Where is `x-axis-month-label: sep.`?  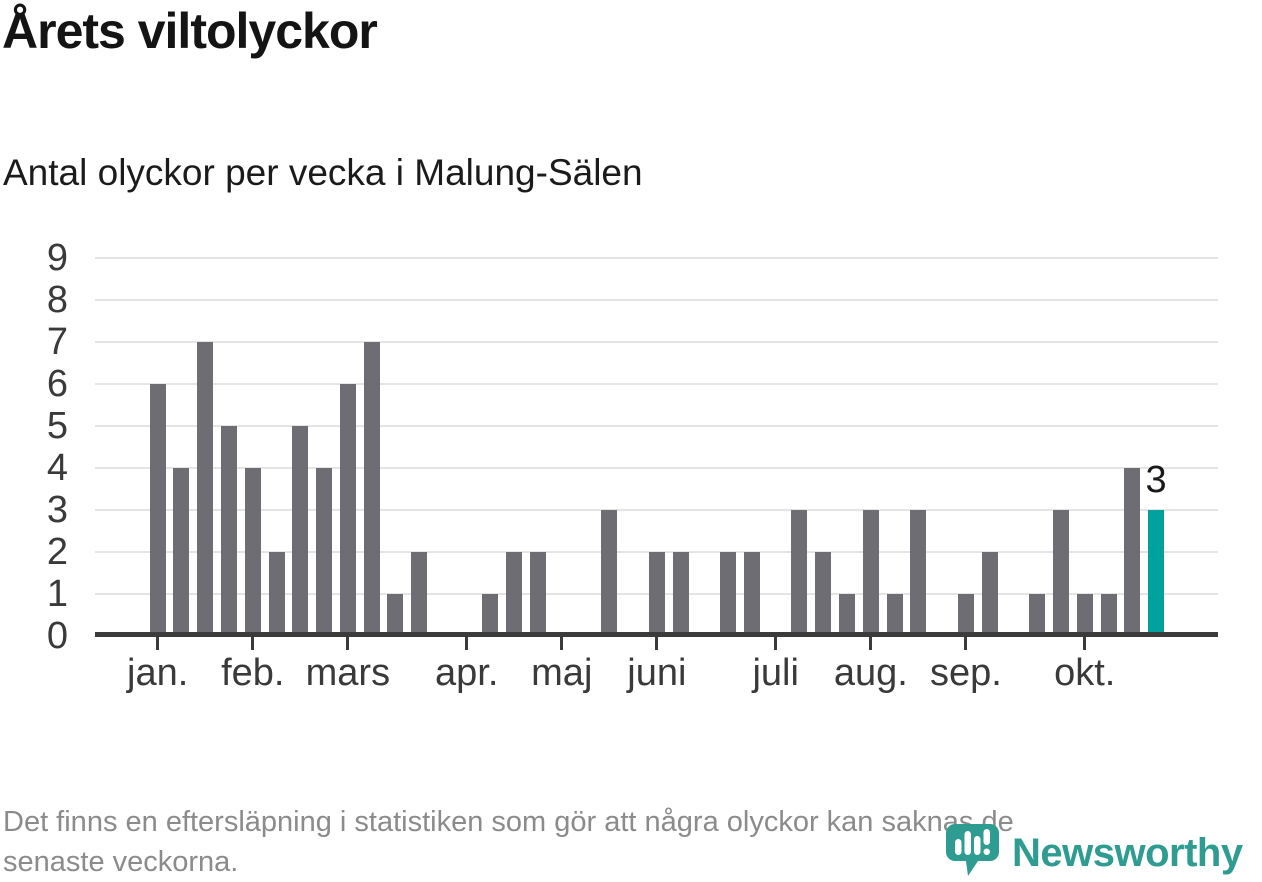
x-axis-month-label: sep. is located at coordinates (965, 673).